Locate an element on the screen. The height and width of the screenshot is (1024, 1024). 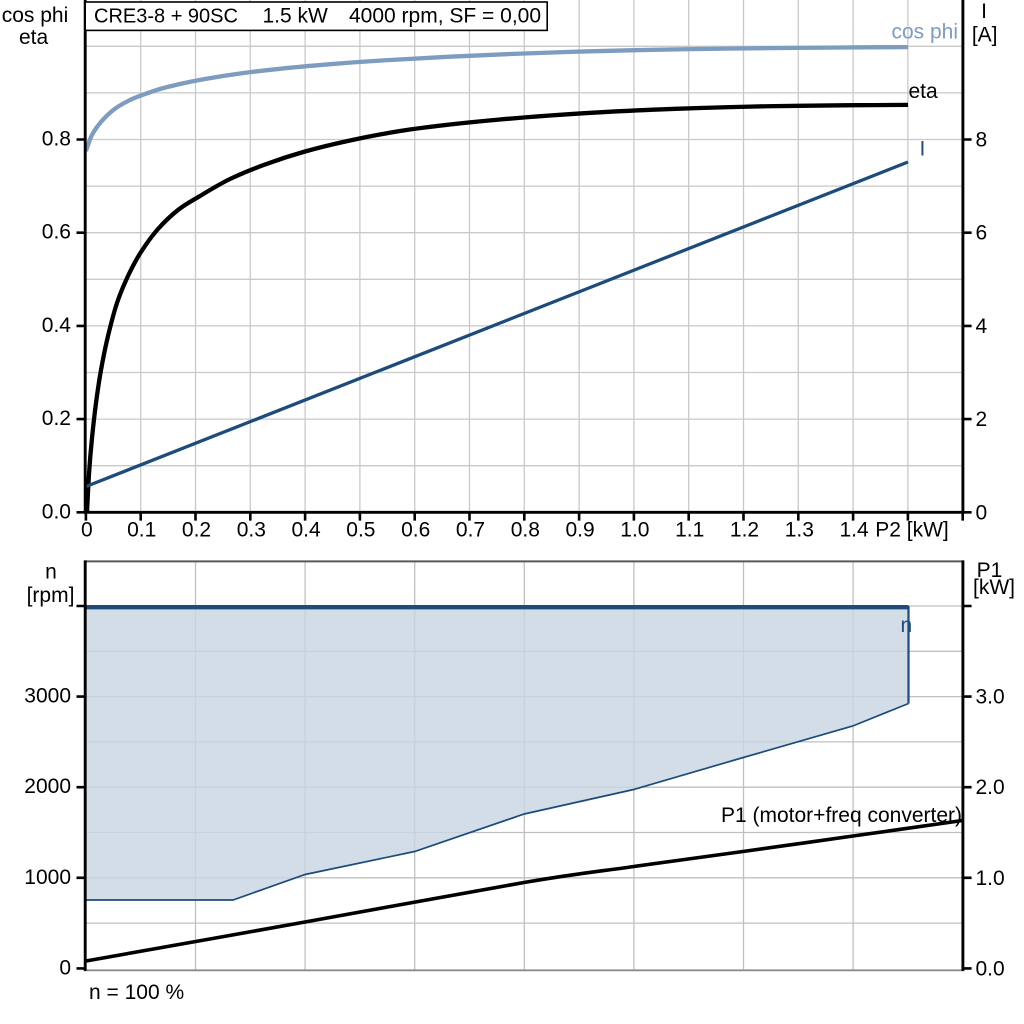
svg-text: 3.0 is located at coordinates (990, 697).